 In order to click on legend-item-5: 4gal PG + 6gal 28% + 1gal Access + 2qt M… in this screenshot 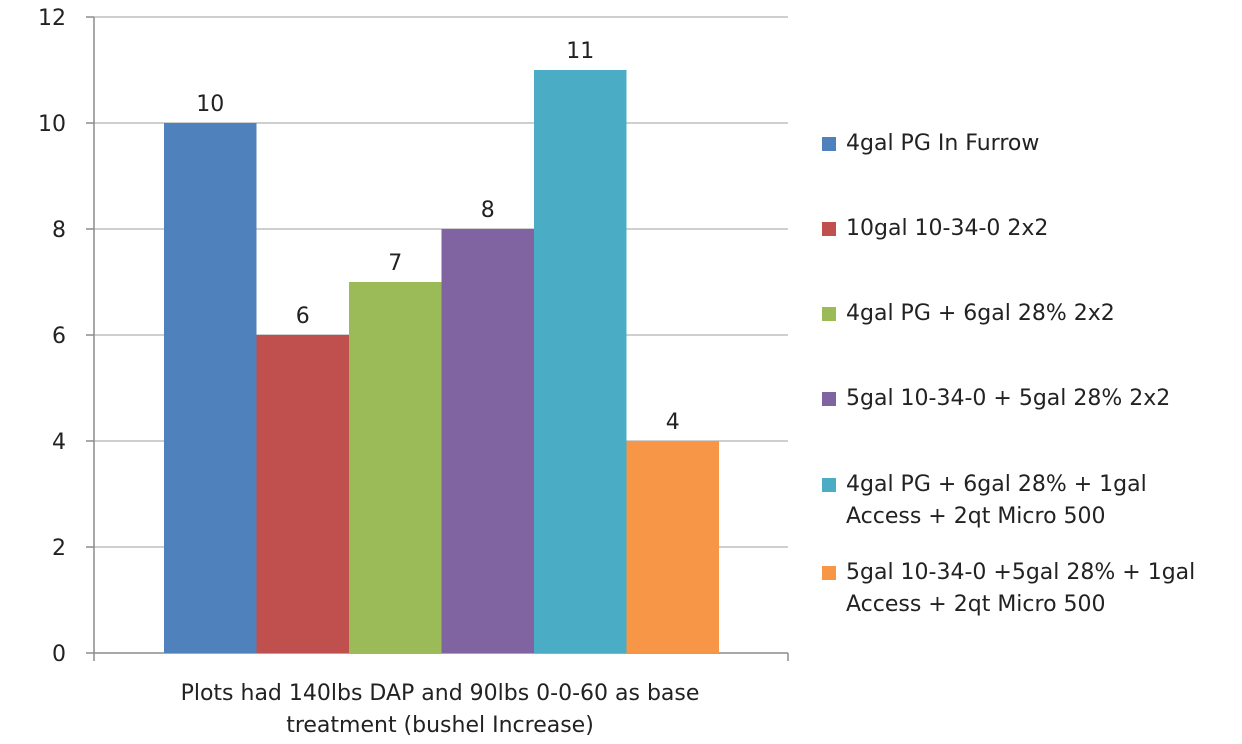, I will do `click(1027, 501)`.